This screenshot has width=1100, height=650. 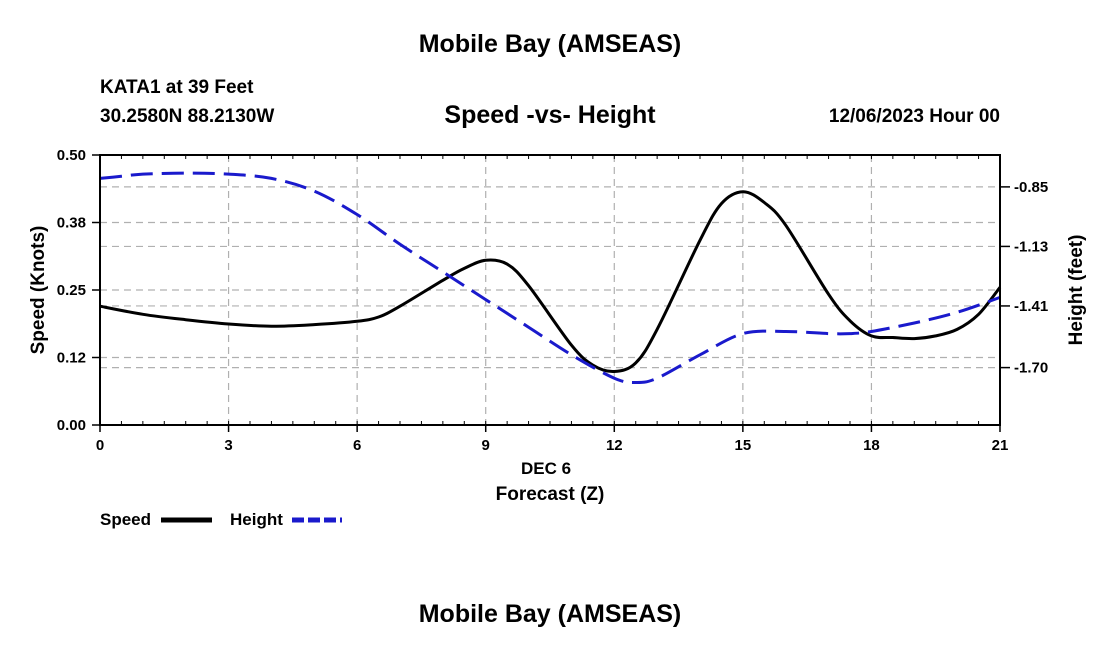 I want to click on x-axis-date-label: DEC 6, so click(x=546, y=468).